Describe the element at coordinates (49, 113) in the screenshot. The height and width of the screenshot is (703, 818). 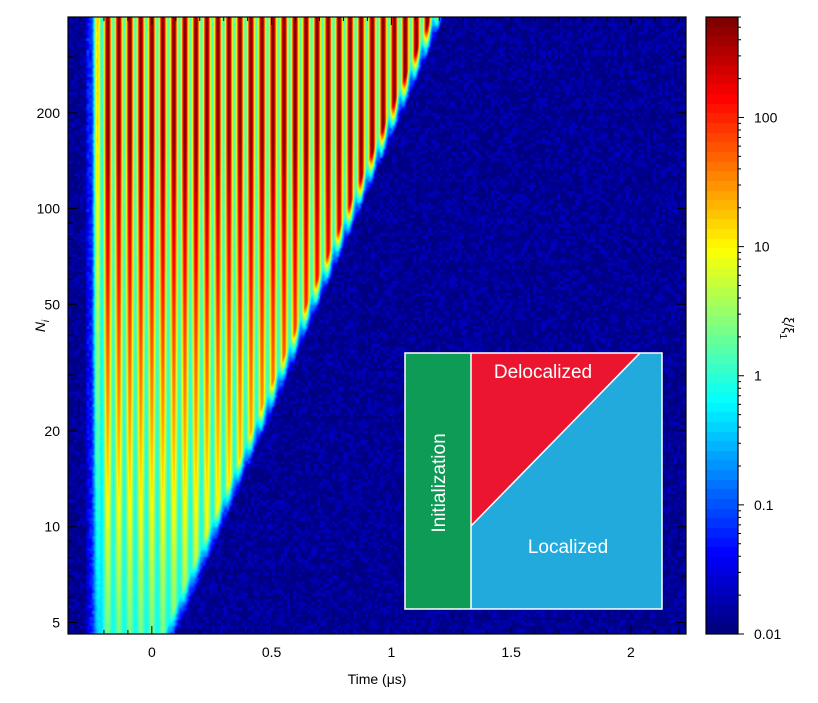
I see `y-tick-label: 200` at that location.